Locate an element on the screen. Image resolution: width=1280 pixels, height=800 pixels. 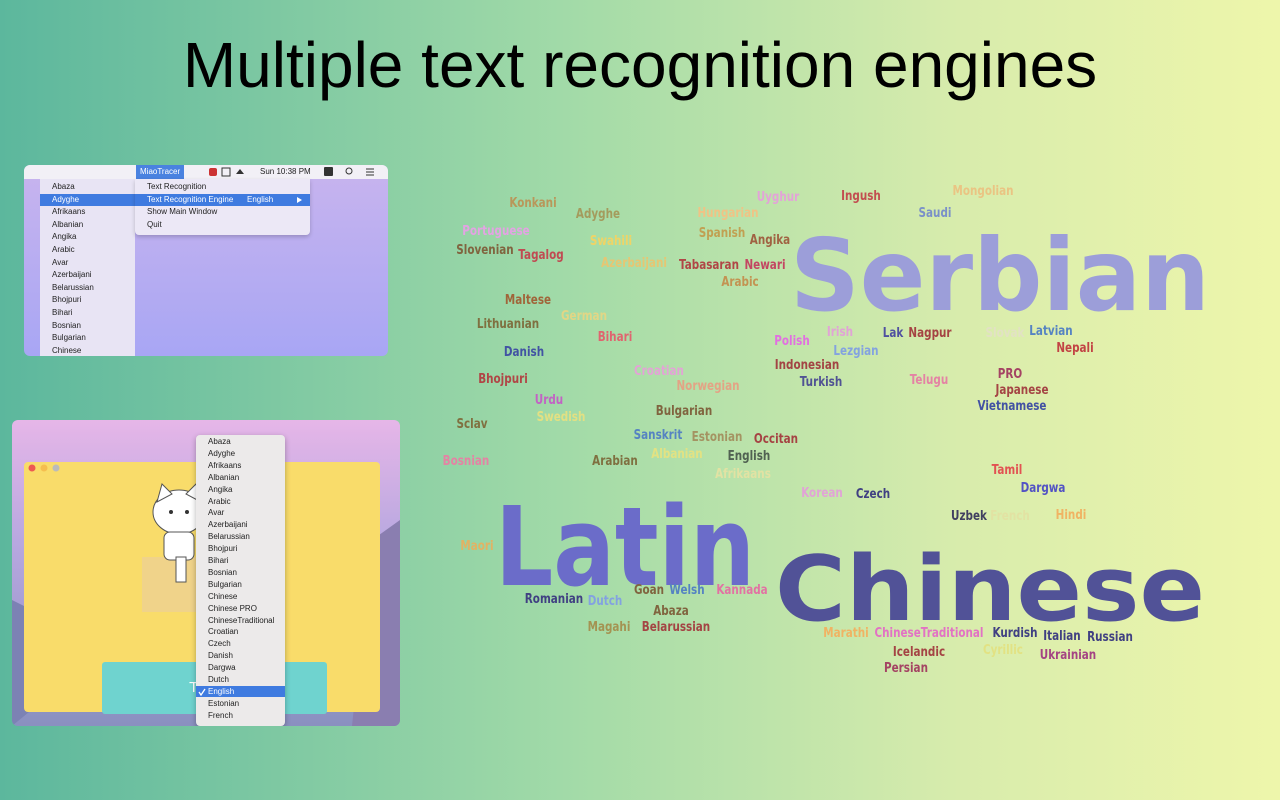
language-item: Chinese is located at coordinates (87, 350).